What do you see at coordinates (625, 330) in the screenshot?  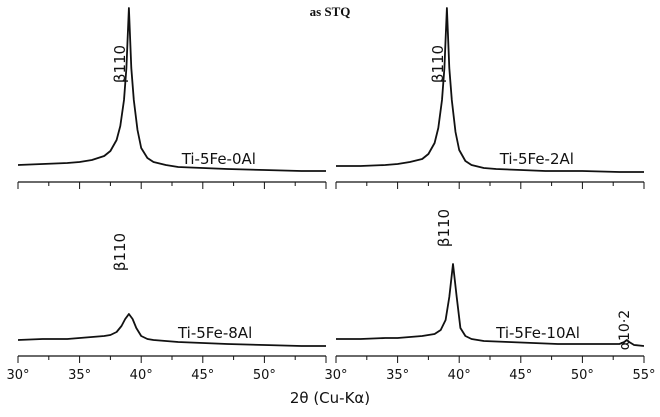 I see `peak-label-alpha102: α10·2` at bounding box center [625, 330].